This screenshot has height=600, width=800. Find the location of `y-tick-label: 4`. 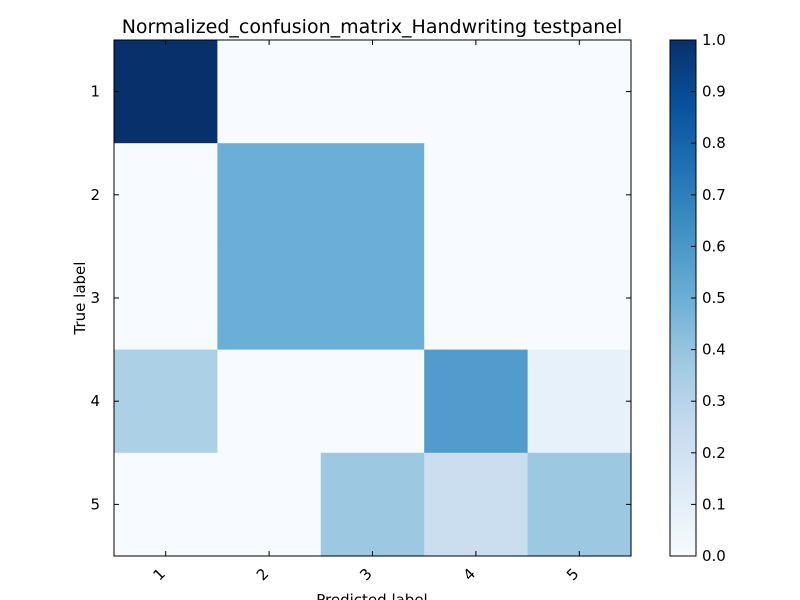

y-tick-label: 4 is located at coordinates (95, 401).